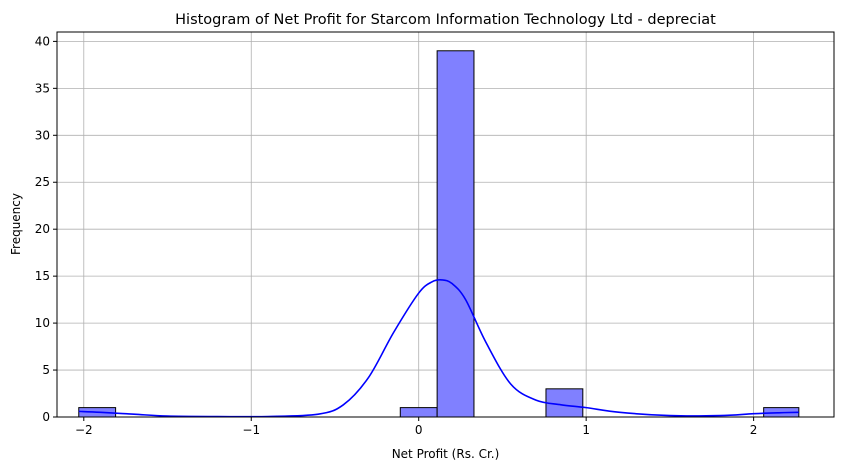 Image resolution: width=841 pixels, height=470 pixels. What do you see at coordinates (251, 430) in the screenshot?
I see `x-tick-label: −1` at bounding box center [251, 430].